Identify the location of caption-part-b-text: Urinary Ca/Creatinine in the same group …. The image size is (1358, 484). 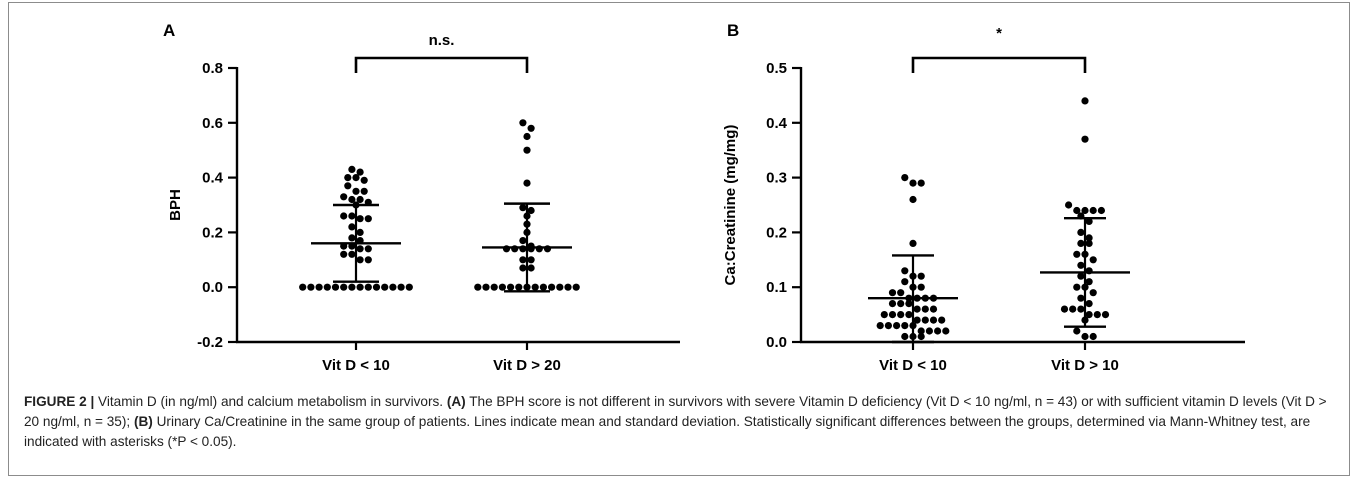
(667, 431).